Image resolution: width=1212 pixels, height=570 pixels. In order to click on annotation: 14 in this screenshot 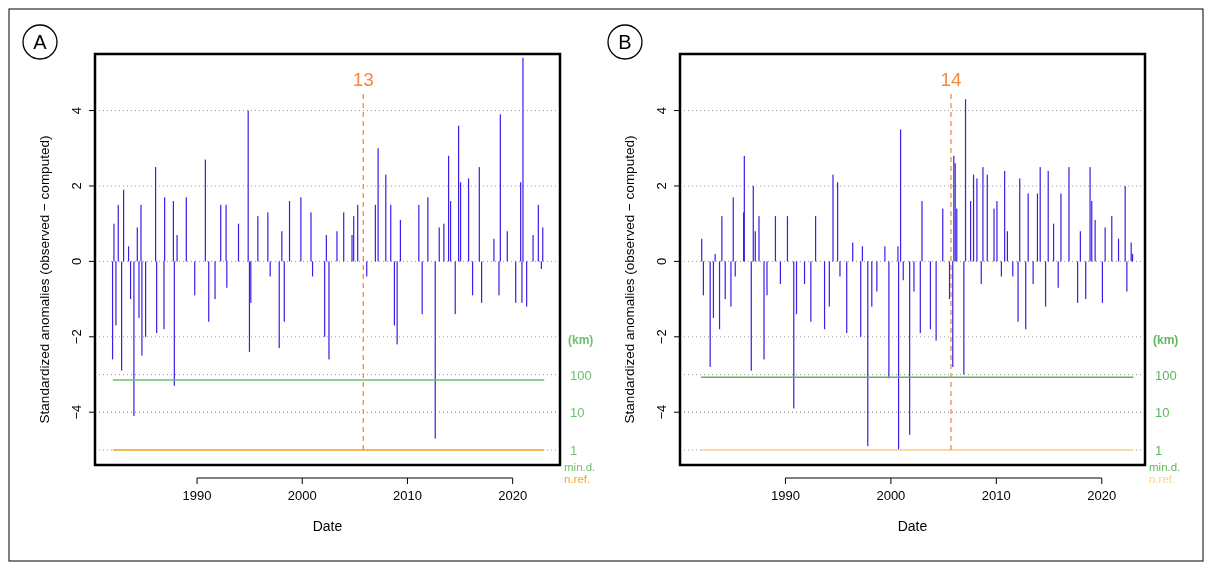, I will do `click(951, 79)`.